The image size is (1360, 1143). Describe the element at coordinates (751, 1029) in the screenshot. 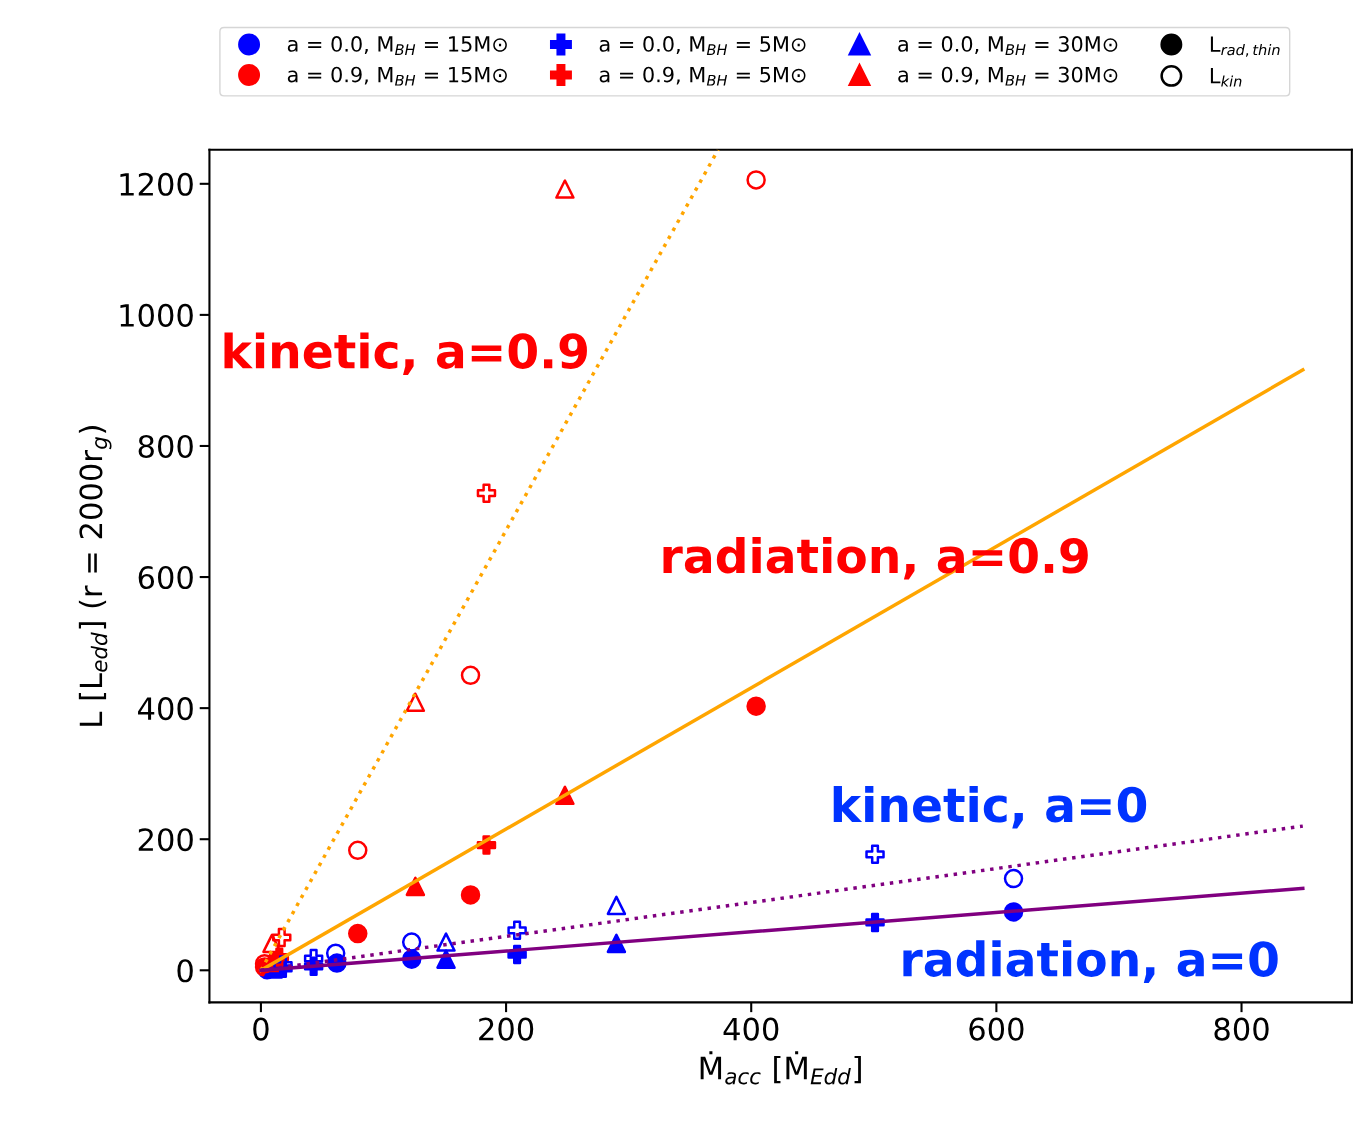

I see `x-tick-label: 400` at that location.